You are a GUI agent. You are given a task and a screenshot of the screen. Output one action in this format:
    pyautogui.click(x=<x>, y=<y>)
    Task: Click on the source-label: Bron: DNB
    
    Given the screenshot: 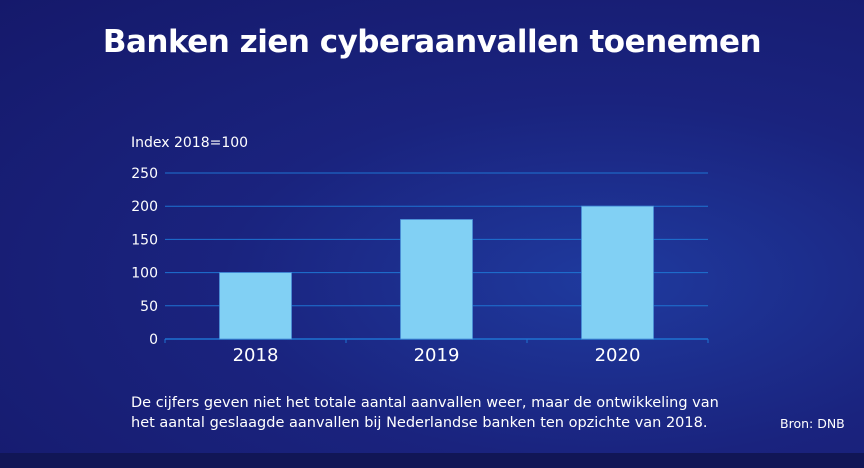 What is the action you would take?
    pyautogui.click(x=812, y=423)
    